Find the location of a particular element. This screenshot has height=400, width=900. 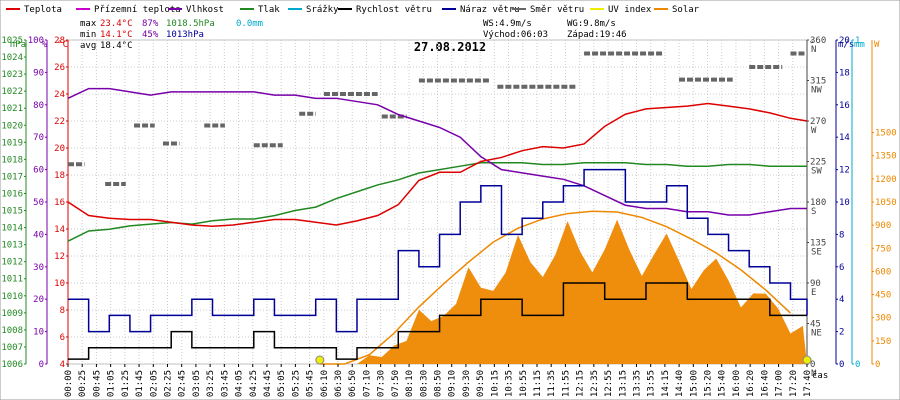

tick-label: 40 is located at coordinates (38, 235).